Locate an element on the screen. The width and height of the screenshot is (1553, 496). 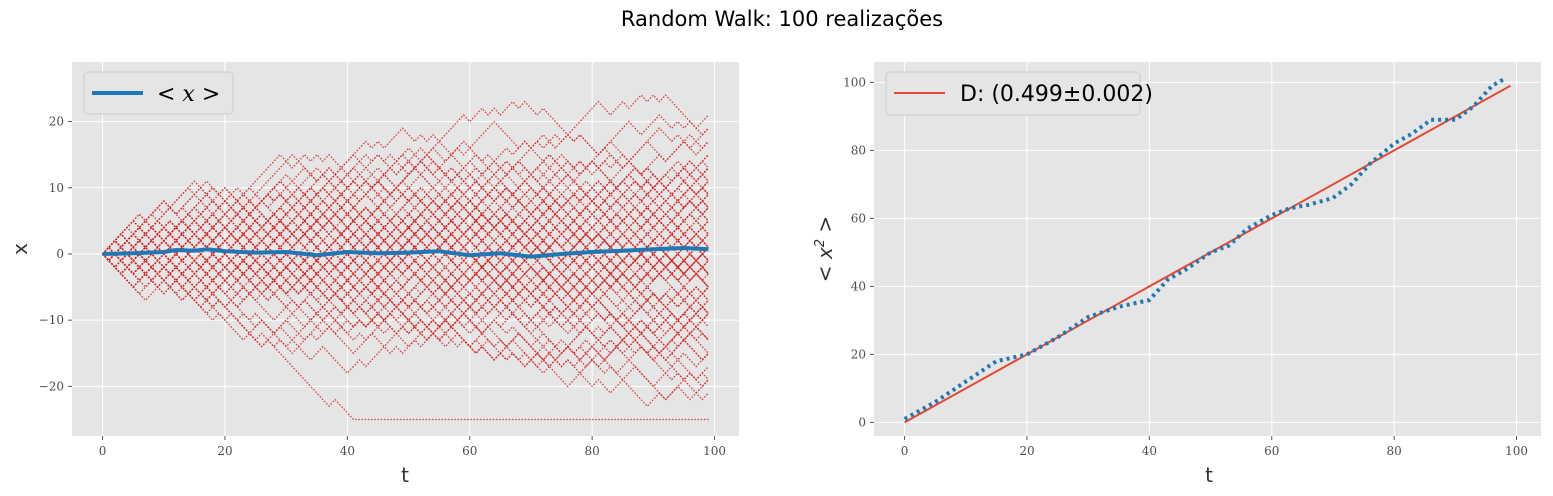
walk-plot-xlabel: t is located at coordinates (405, 475).